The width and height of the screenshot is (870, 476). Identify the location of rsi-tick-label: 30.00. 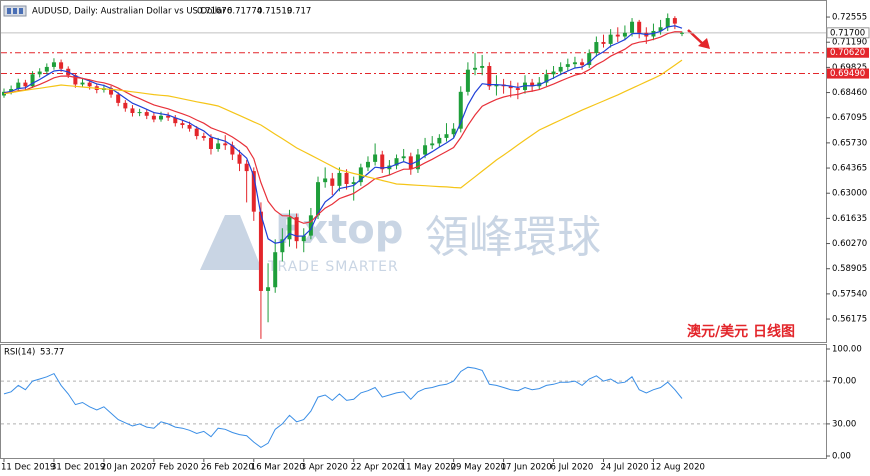
(844, 424).